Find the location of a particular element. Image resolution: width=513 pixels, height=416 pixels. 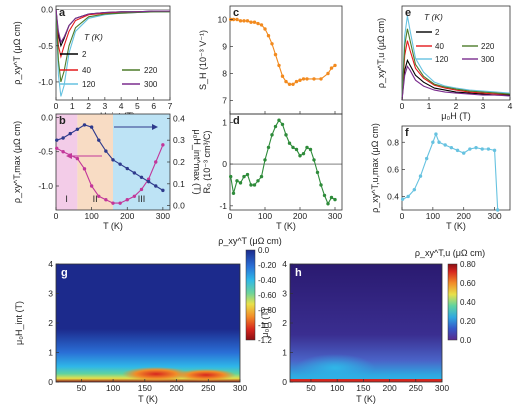

panel-g-heatmap is located at coordinates (148, 323).